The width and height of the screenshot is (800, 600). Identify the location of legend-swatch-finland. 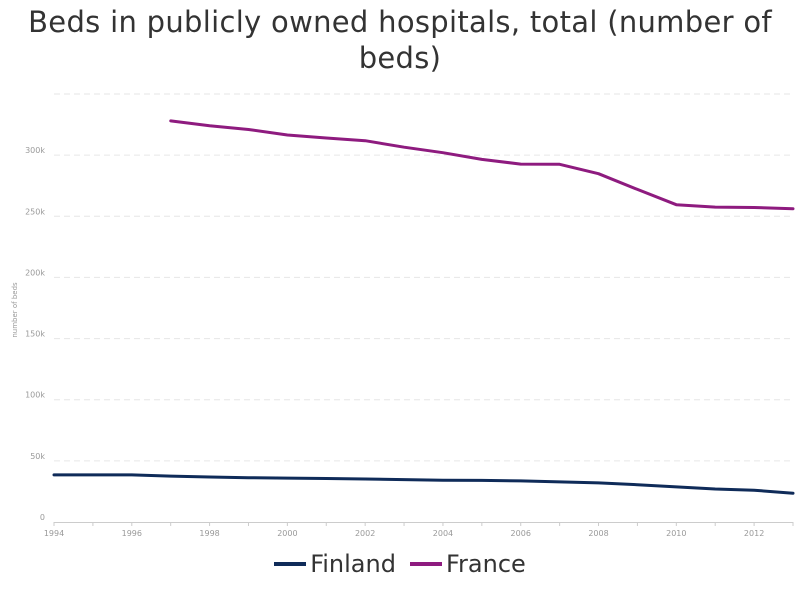
(290, 564).